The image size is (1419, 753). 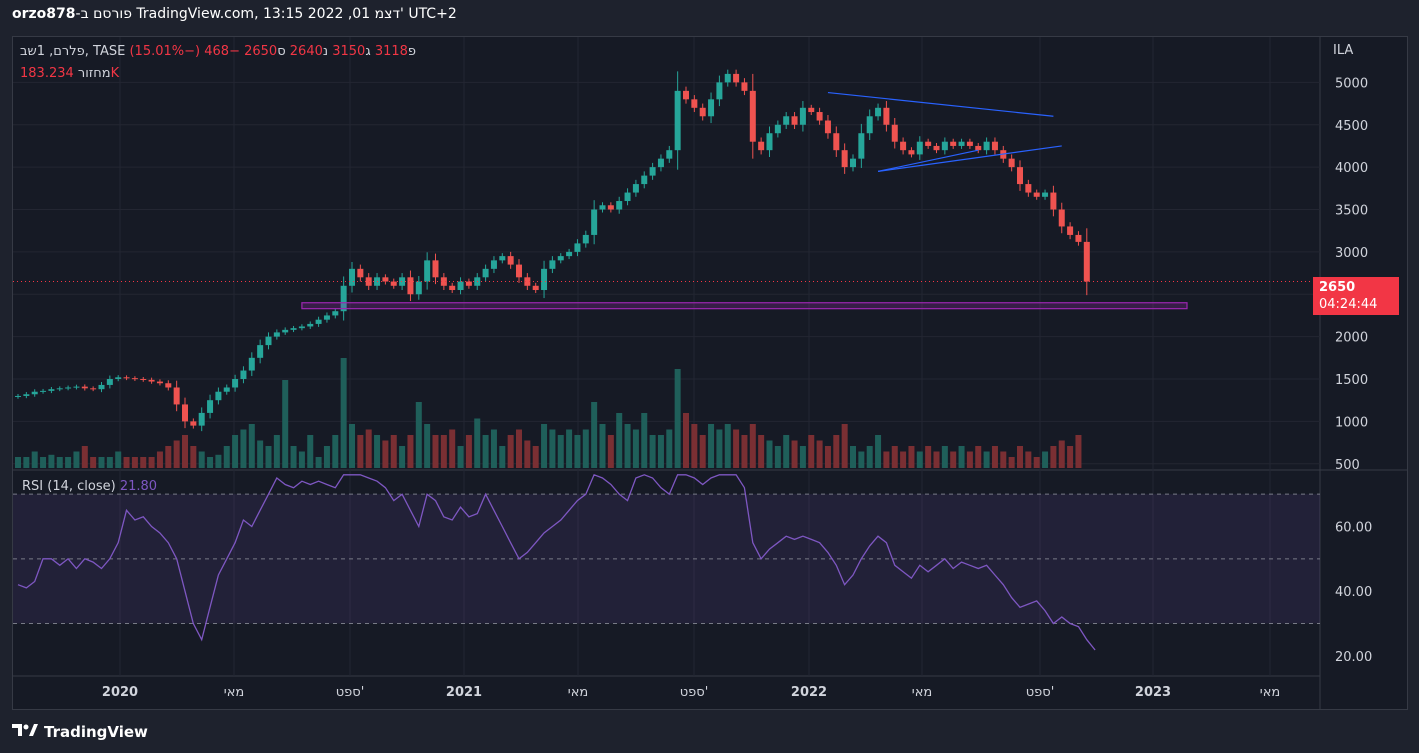 I want to click on rsi-name: RSI (14, close), so click(x=69, y=486).